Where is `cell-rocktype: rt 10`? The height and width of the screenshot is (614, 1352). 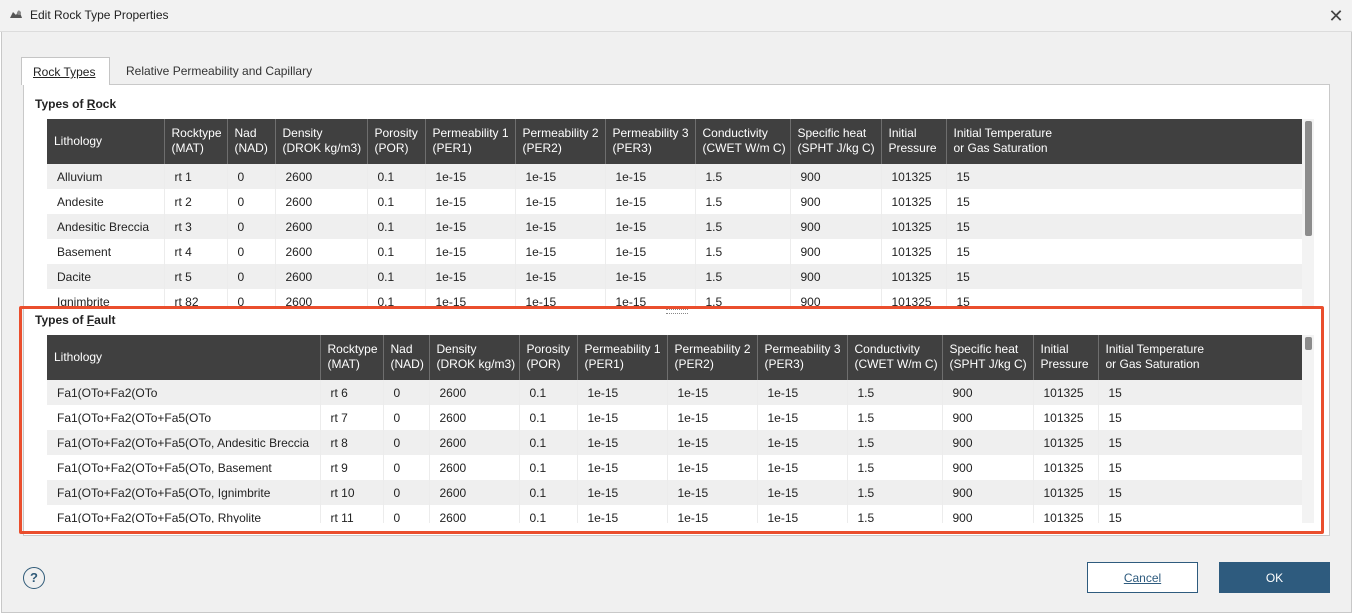
cell-rocktype: rt 10 is located at coordinates (352, 492).